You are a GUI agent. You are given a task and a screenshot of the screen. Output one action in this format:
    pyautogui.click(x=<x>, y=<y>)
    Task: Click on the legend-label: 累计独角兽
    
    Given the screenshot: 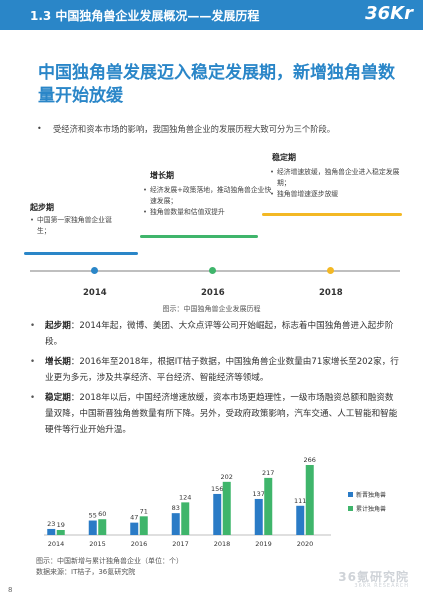 What is the action you would take?
    pyautogui.click(x=371, y=509)
    